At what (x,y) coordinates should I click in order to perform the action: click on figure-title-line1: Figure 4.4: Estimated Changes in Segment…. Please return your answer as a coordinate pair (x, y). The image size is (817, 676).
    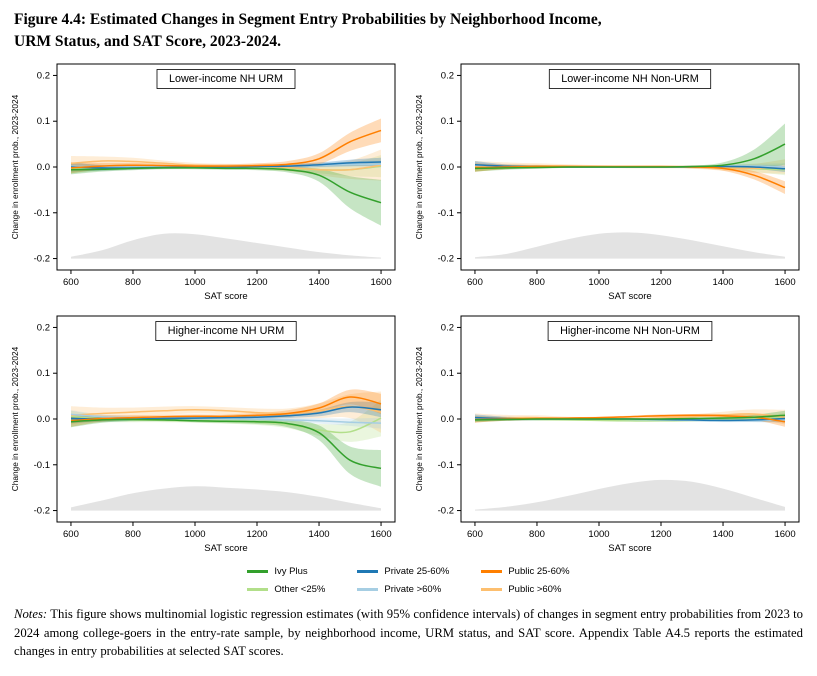
    Looking at the image, I should click on (308, 19).